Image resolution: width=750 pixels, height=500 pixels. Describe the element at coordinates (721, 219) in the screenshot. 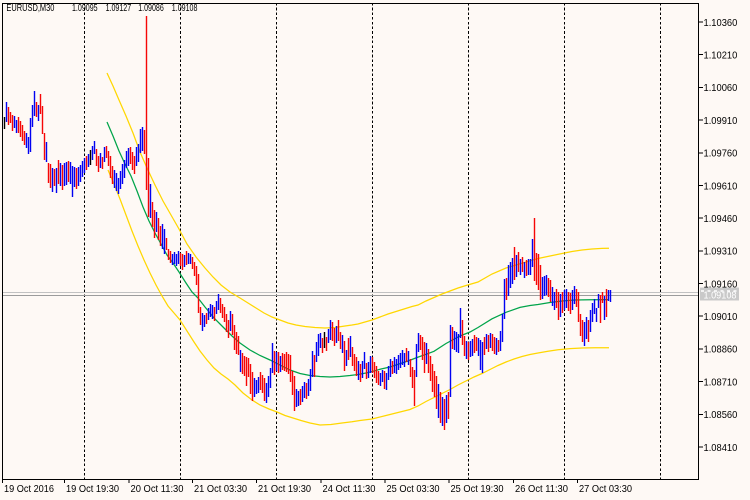

I see `svg-text: 1.09460` at that location.